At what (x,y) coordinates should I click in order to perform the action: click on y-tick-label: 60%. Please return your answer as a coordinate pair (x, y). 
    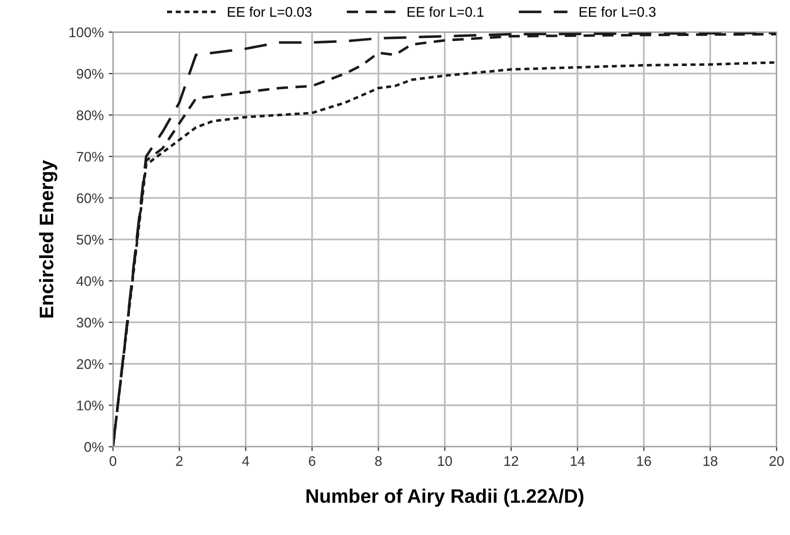
    Looking at the image, I should click on (90, 198).